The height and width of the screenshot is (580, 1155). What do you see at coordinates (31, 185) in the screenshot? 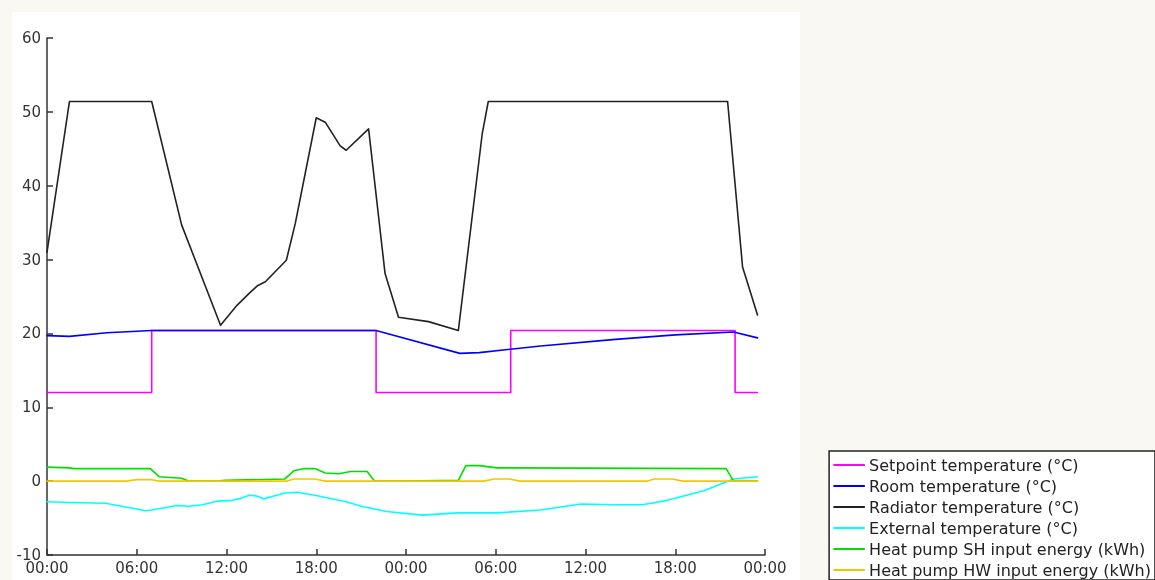
I see `y-tick-label: 40` at bounding box center [31, 185].